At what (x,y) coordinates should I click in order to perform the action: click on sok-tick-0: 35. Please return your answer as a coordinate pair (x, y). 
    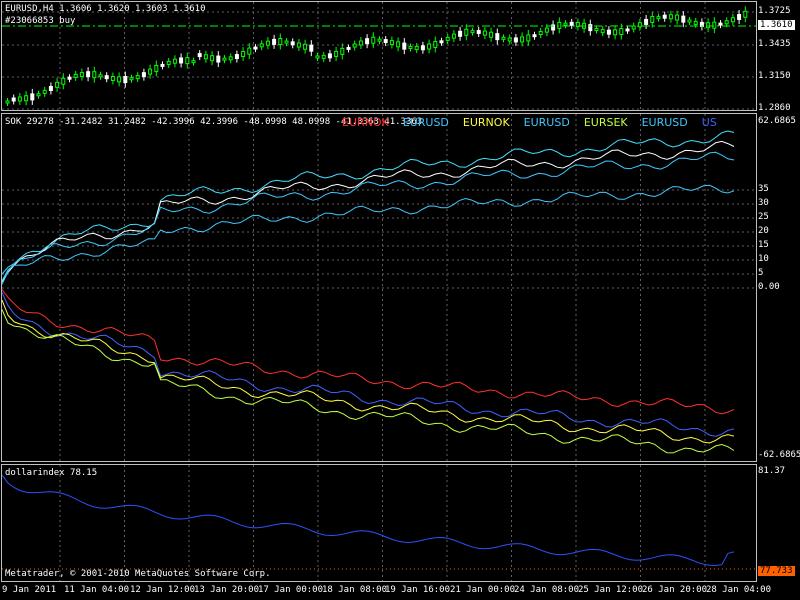
    Looking at the image, I should click on (763, 189).